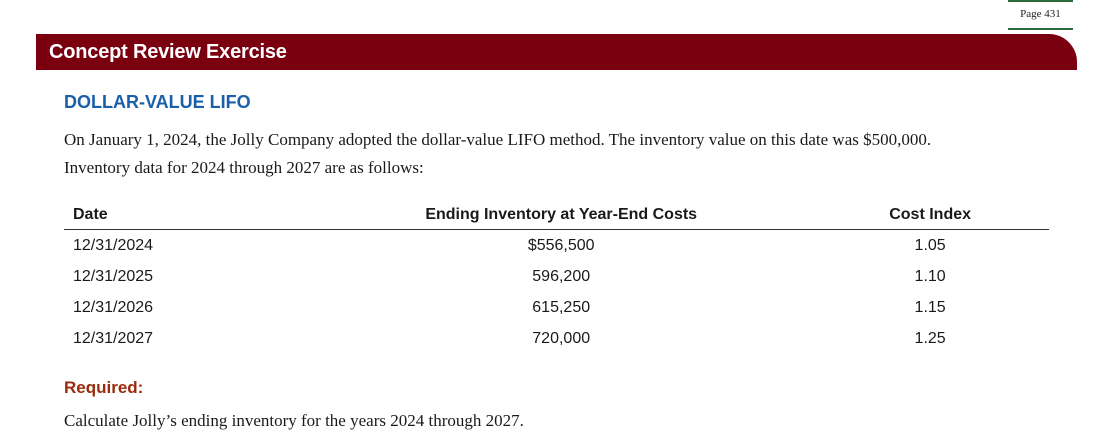 This screenshot has height=439, width=1094. Describe the element at coordinates (930, 338) in the screenshot. I see `cell-cost-index: 1.25` at that location.